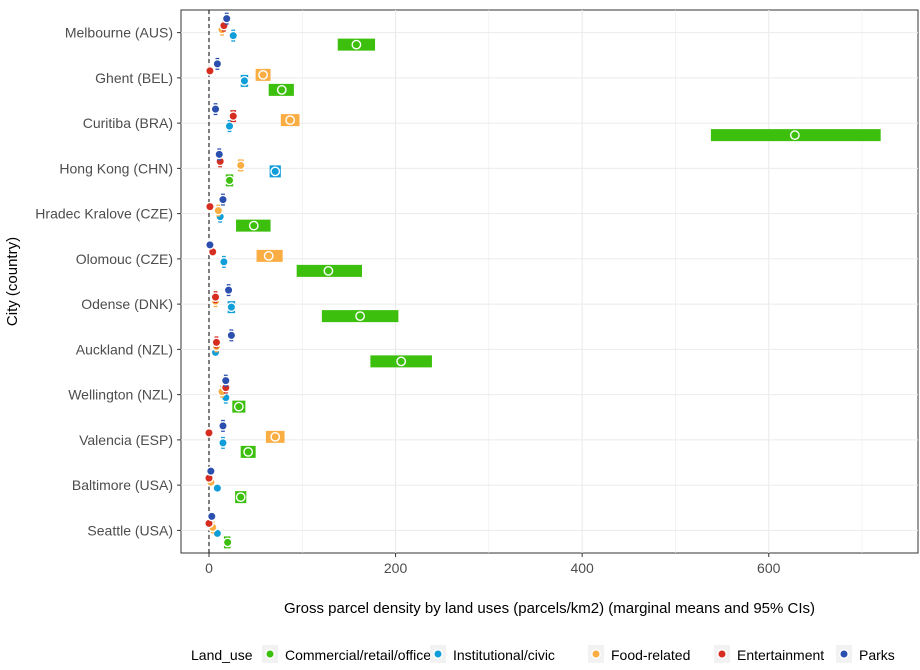  Describe the element at coordinates (134, 78) in the screenshot. I see `y-tick-label: Ghent (BEL)` at that location.